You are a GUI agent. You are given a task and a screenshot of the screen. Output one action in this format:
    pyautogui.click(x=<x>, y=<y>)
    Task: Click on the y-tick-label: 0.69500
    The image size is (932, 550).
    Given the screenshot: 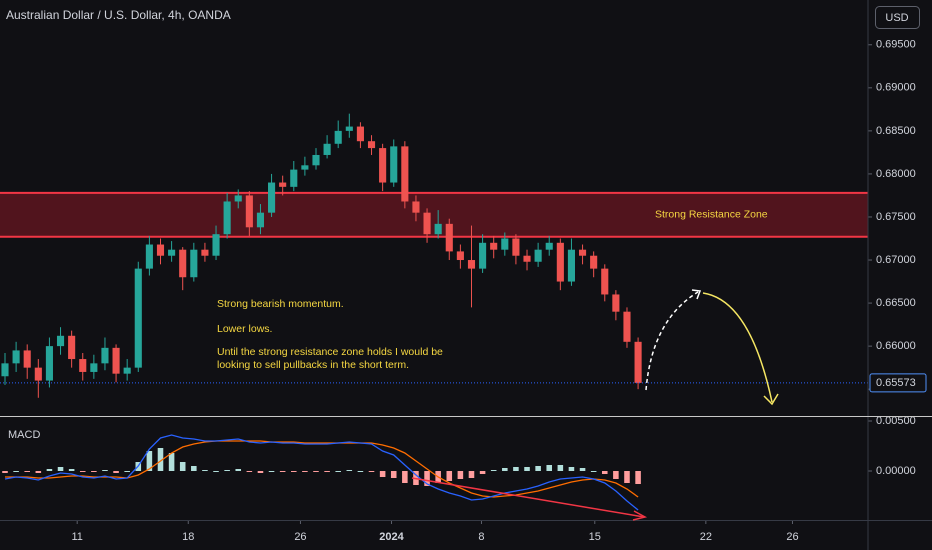 What is the action you would take?
    pyautogui.click(x=896, y=45)
    